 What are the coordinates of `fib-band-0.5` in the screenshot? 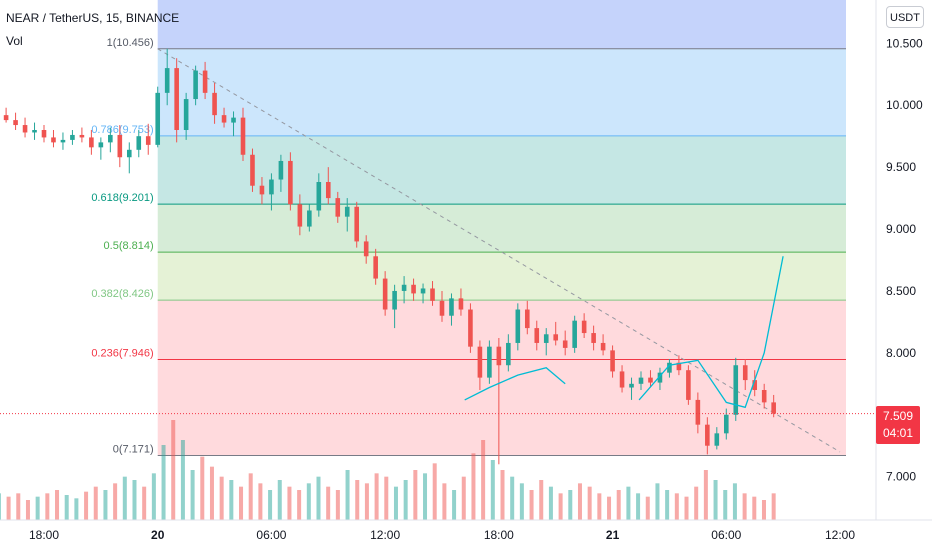 It's located at (501, 228).